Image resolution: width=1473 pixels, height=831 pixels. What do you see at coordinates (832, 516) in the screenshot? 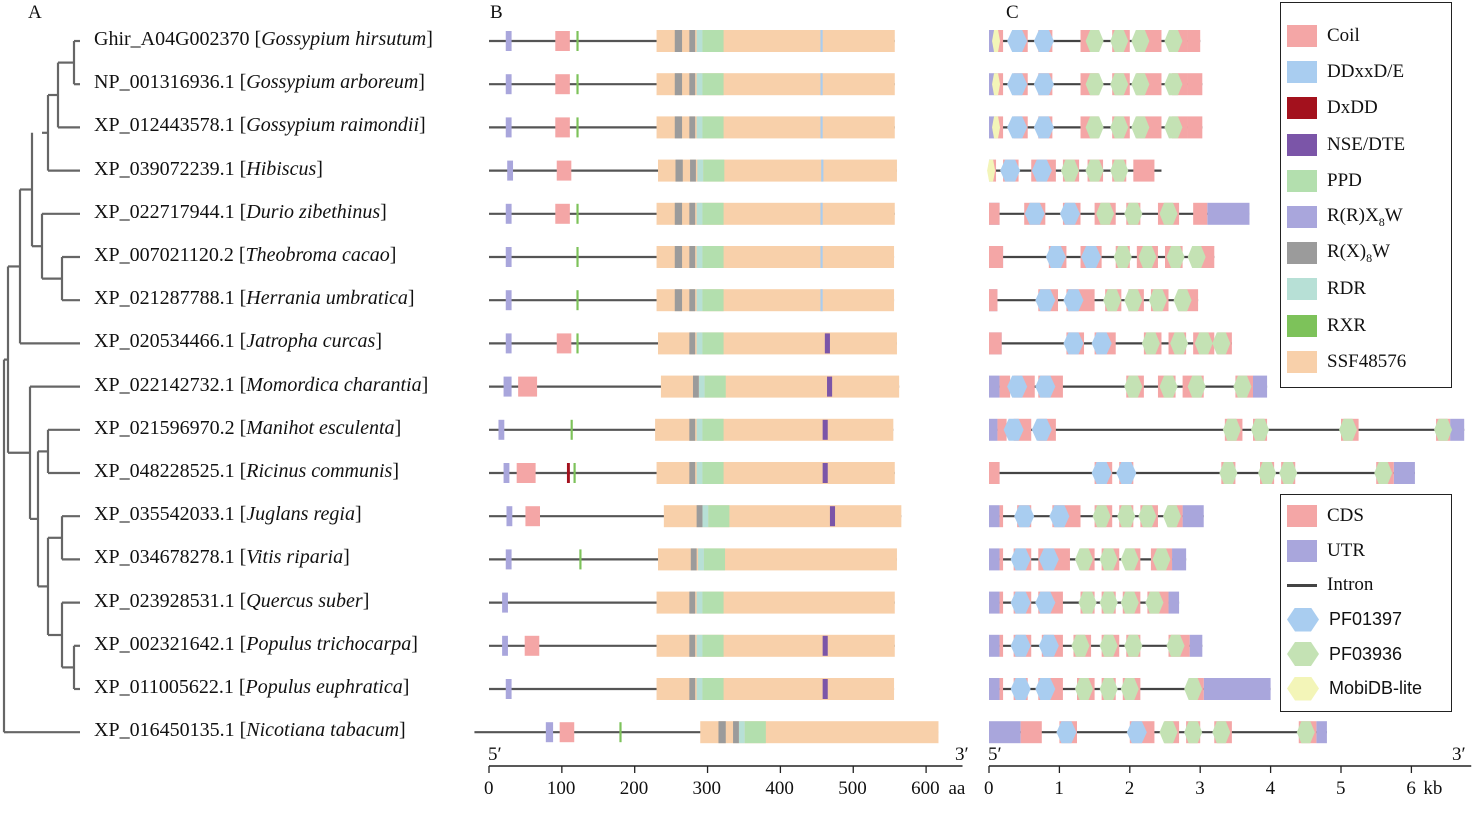
I see `nse-dte-motif` at bounding box center [832, 516].